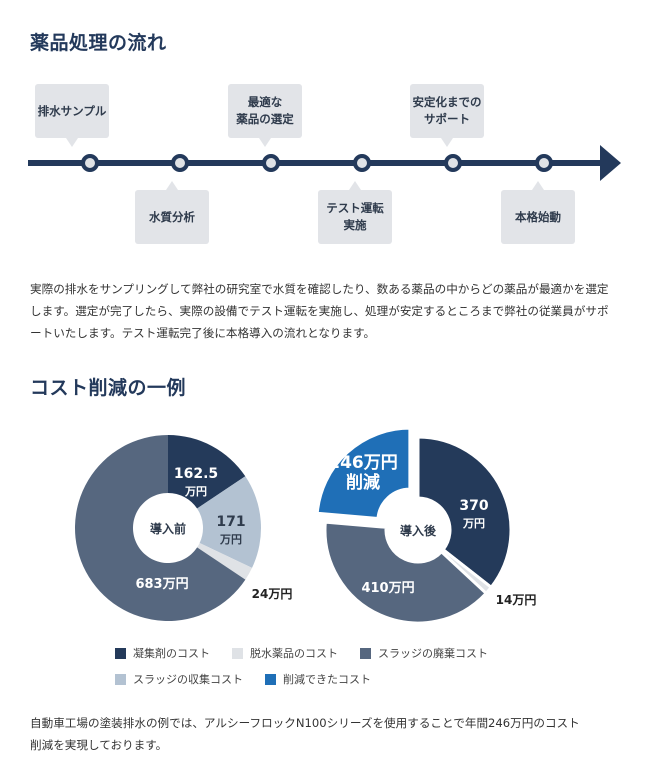 The height and width of the screenshot is (784, 650). I want to click on legend-item: 脱水薬品のコスト, so click(285, 653).